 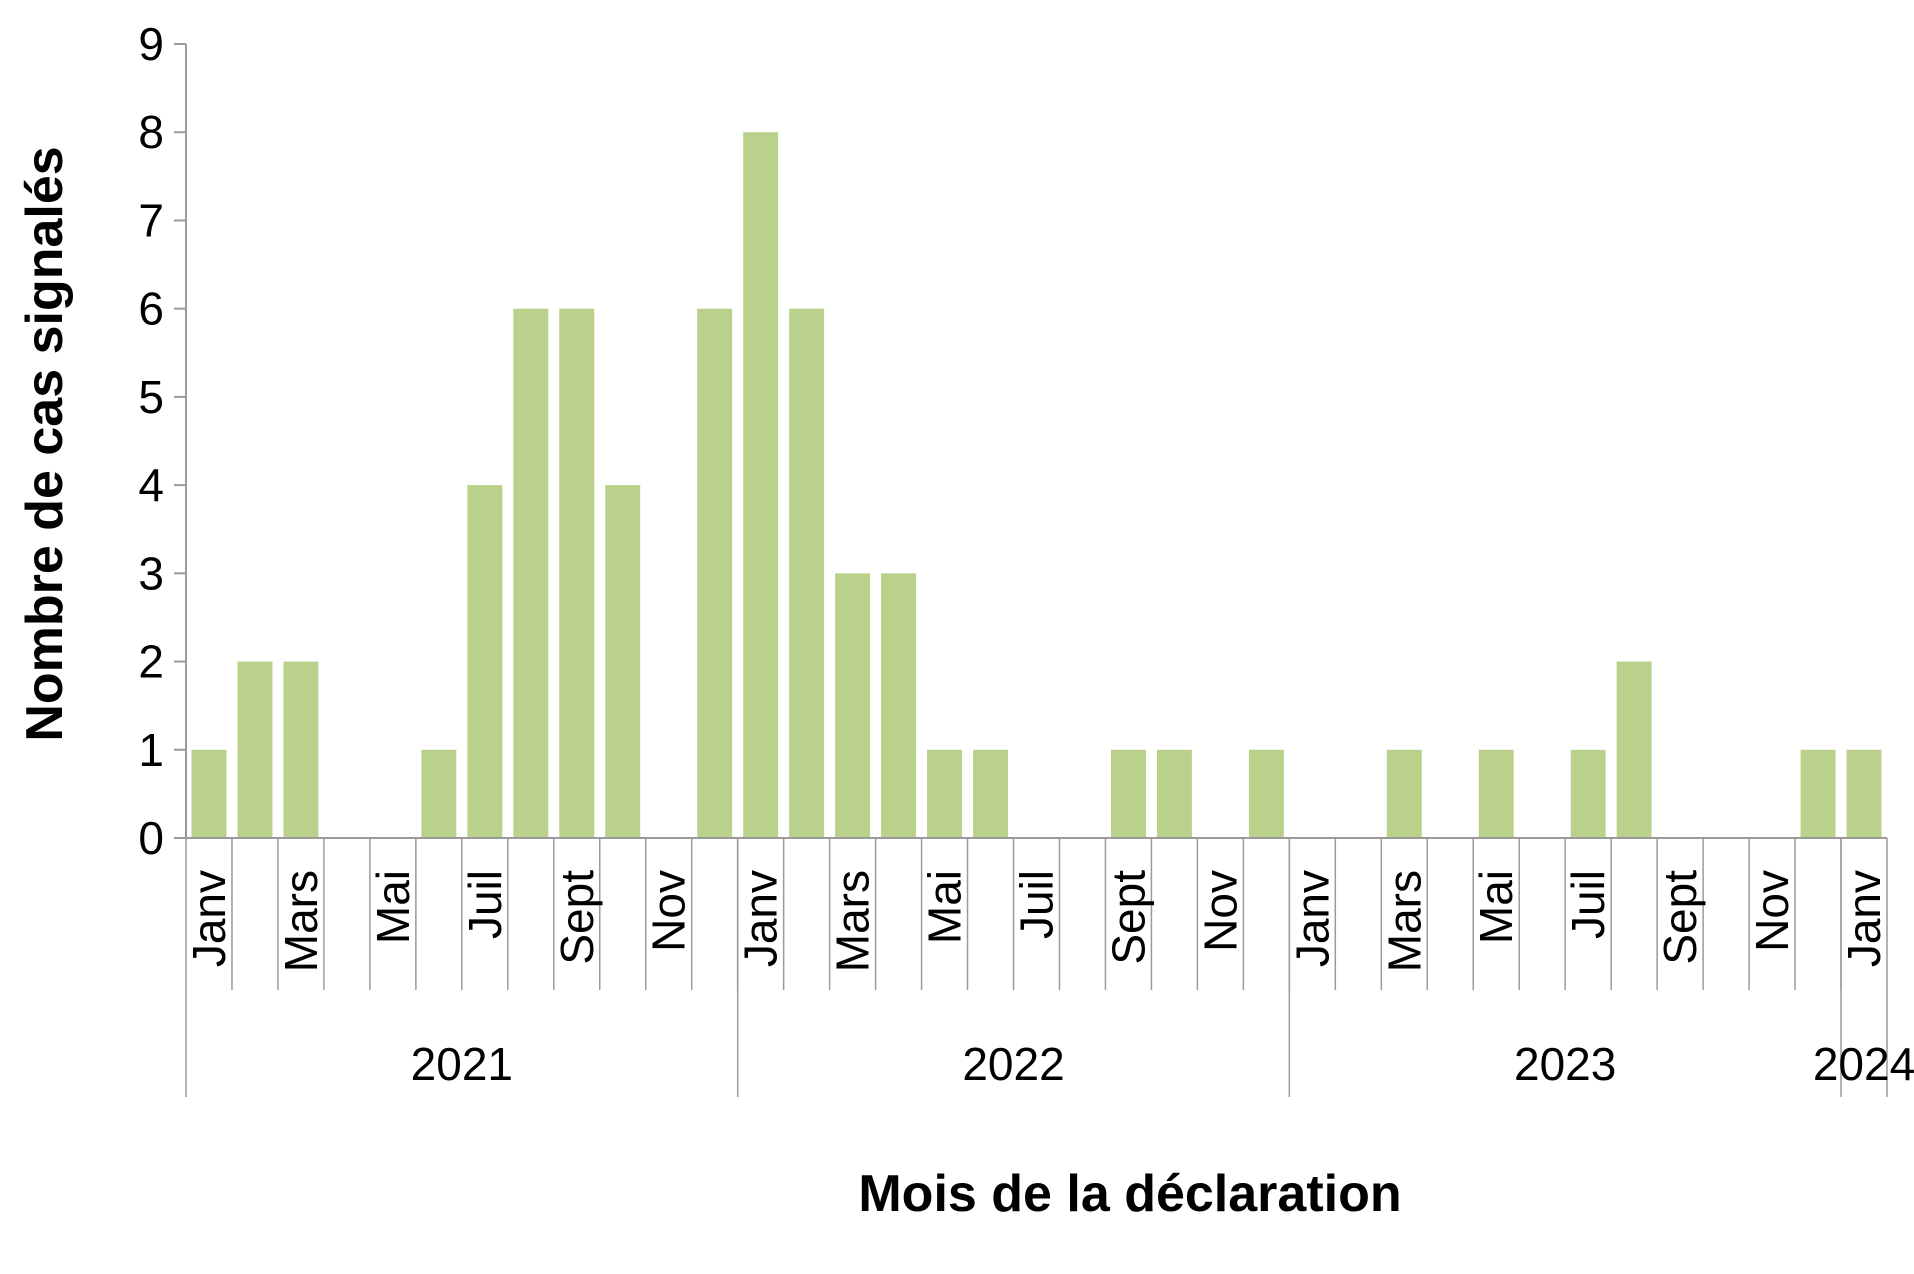 I want to click on x-year-label: 2021, so click(x=462, y=1064).